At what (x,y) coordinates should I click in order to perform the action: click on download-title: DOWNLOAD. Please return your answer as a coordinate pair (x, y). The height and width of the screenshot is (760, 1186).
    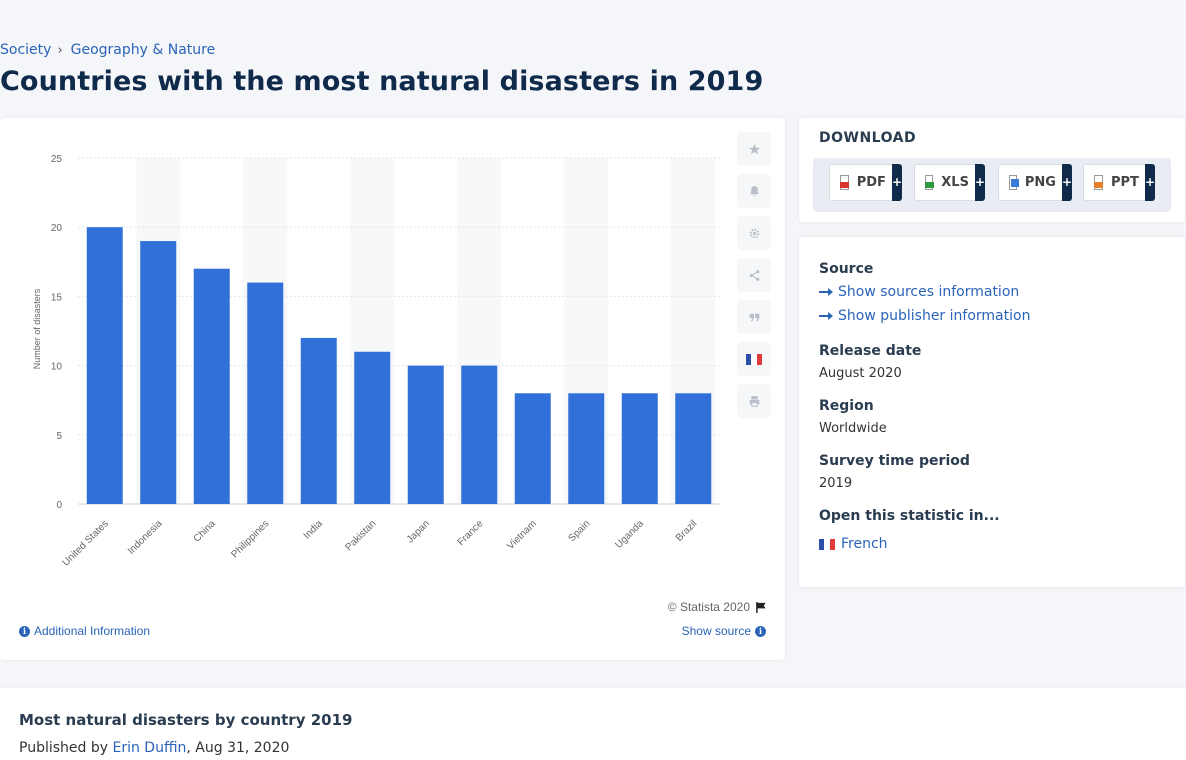
    Looking at the image, I should click on (868, 138).